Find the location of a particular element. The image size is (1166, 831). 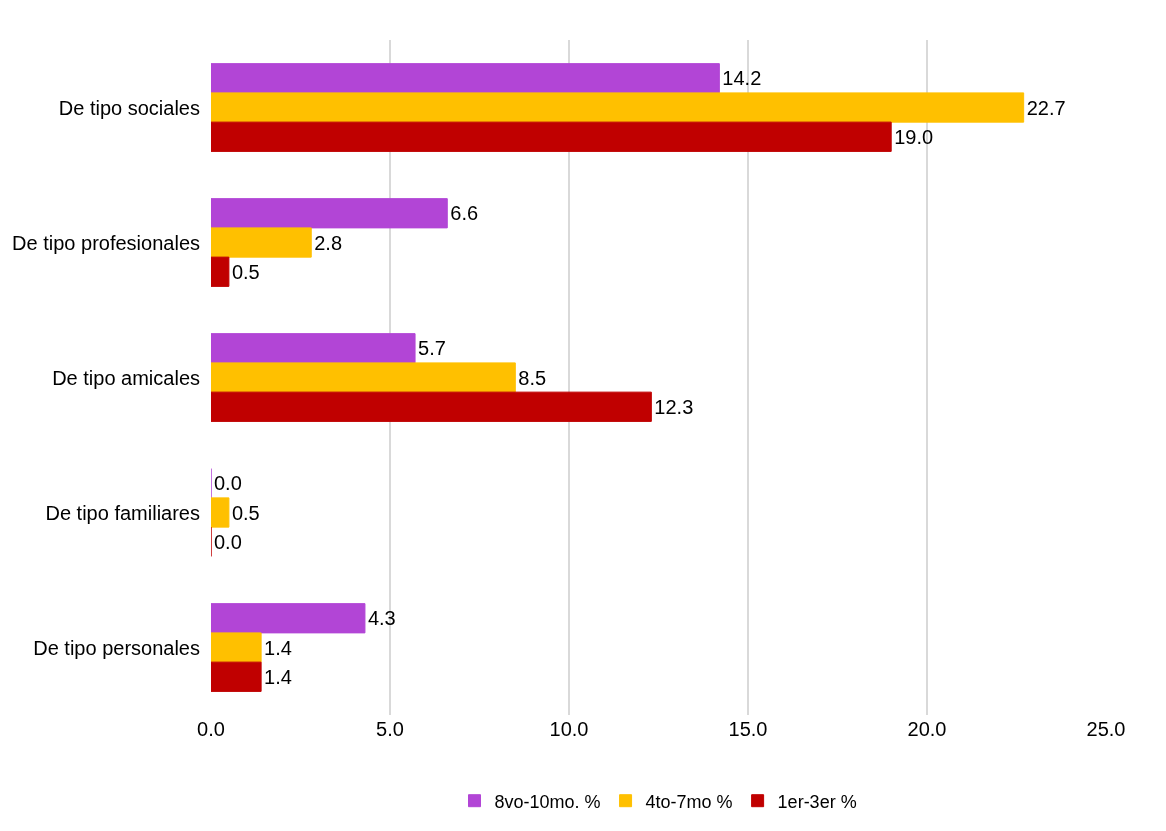

data-label: 14.2 is located at coordinates (742, 78).